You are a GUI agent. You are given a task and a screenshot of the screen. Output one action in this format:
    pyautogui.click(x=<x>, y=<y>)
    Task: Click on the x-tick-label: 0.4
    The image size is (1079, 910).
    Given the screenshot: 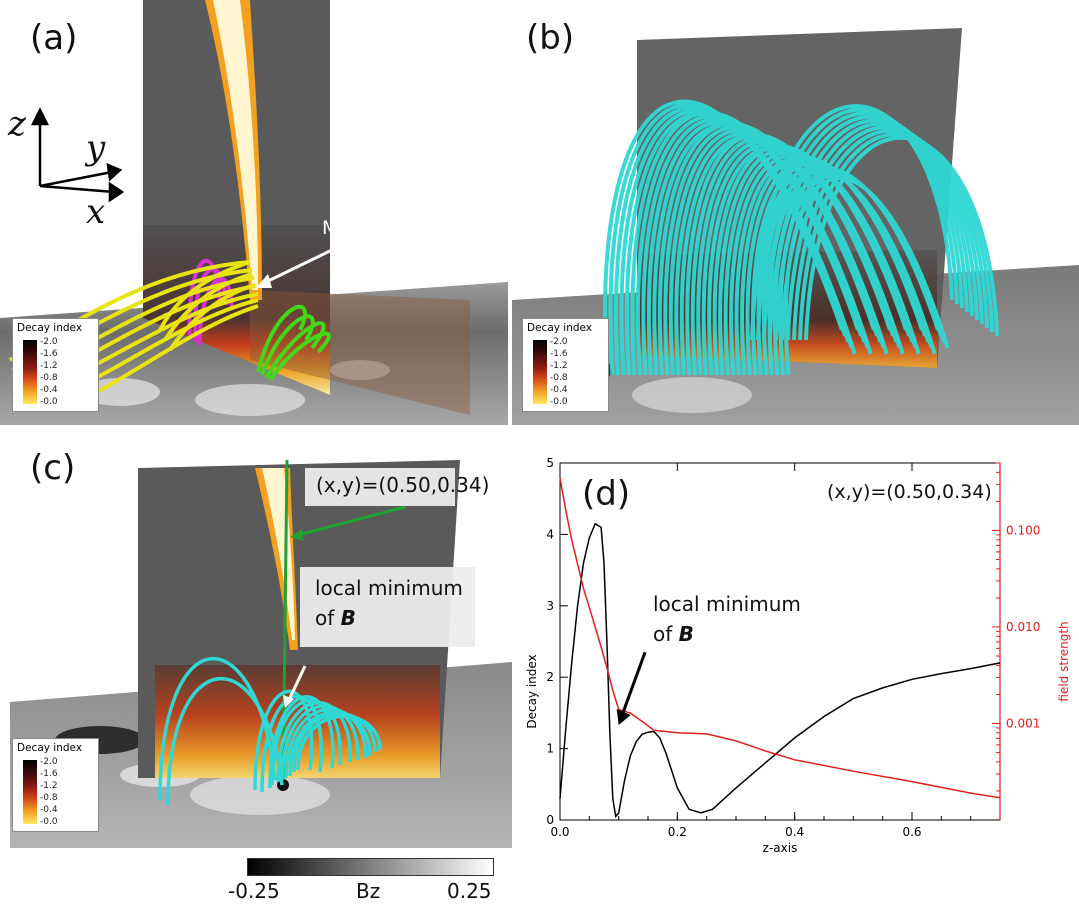 What is the action you would take?
    pyautogui.click(x=794, y=832)
    